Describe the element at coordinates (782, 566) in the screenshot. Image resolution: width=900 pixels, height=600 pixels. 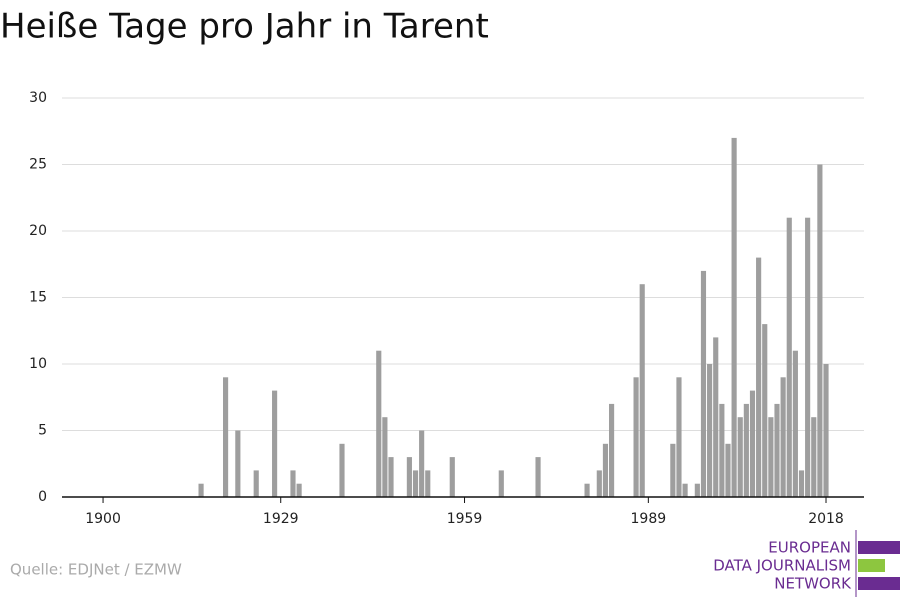
I see `logo-text: DATA JOURNALISM` at that location.